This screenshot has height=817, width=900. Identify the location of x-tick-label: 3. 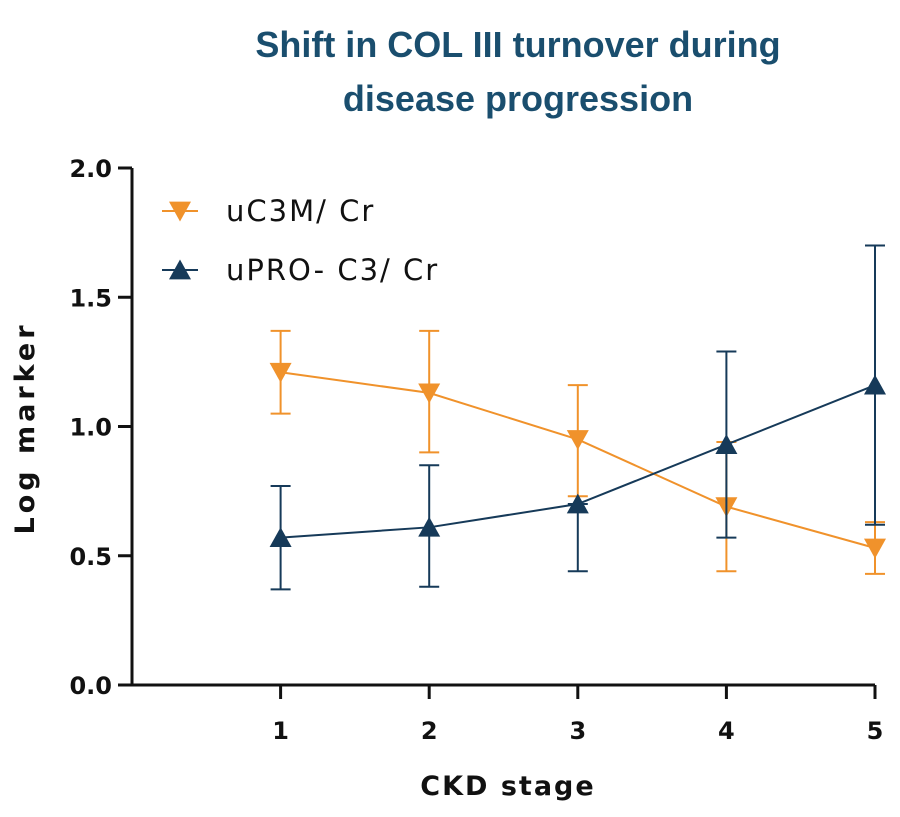
(577, 731).